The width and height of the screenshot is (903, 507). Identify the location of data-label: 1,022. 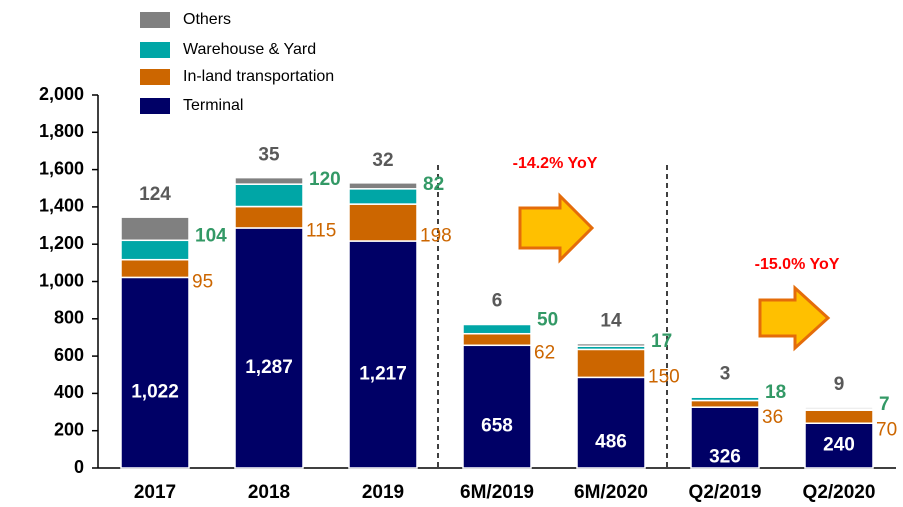
(155, 392).